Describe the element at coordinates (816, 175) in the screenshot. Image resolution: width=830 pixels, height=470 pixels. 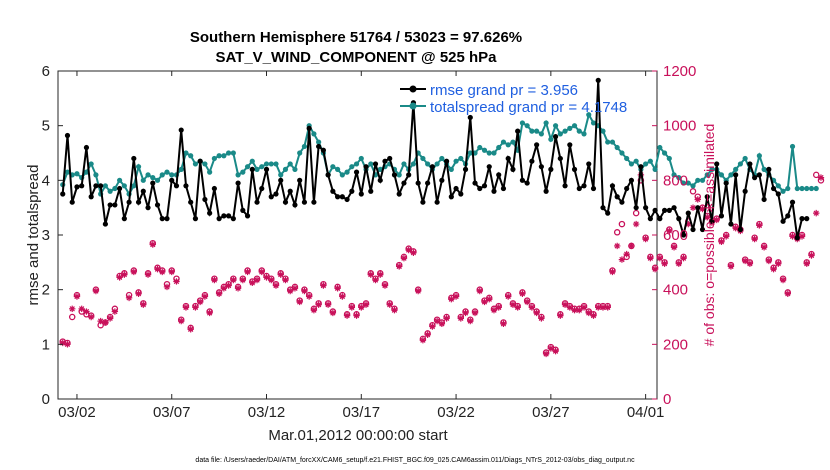
I see `obs-possible-point` at that location.